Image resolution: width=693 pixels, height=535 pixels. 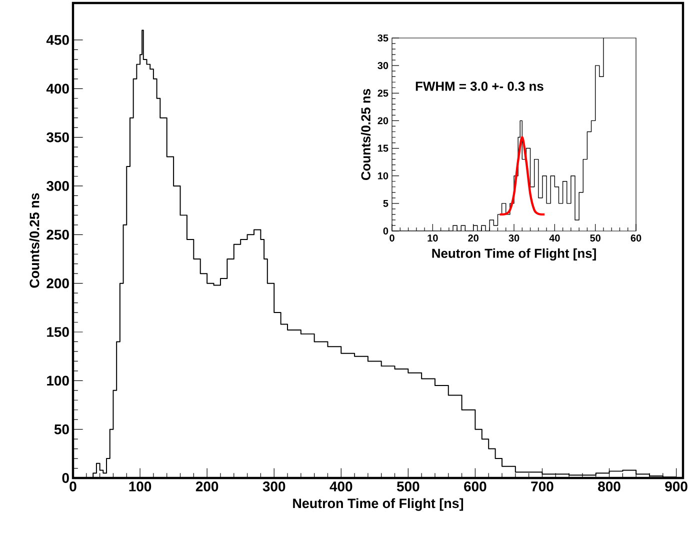 I want to click on x-tick-label: 300, so click(x=274, y=487).